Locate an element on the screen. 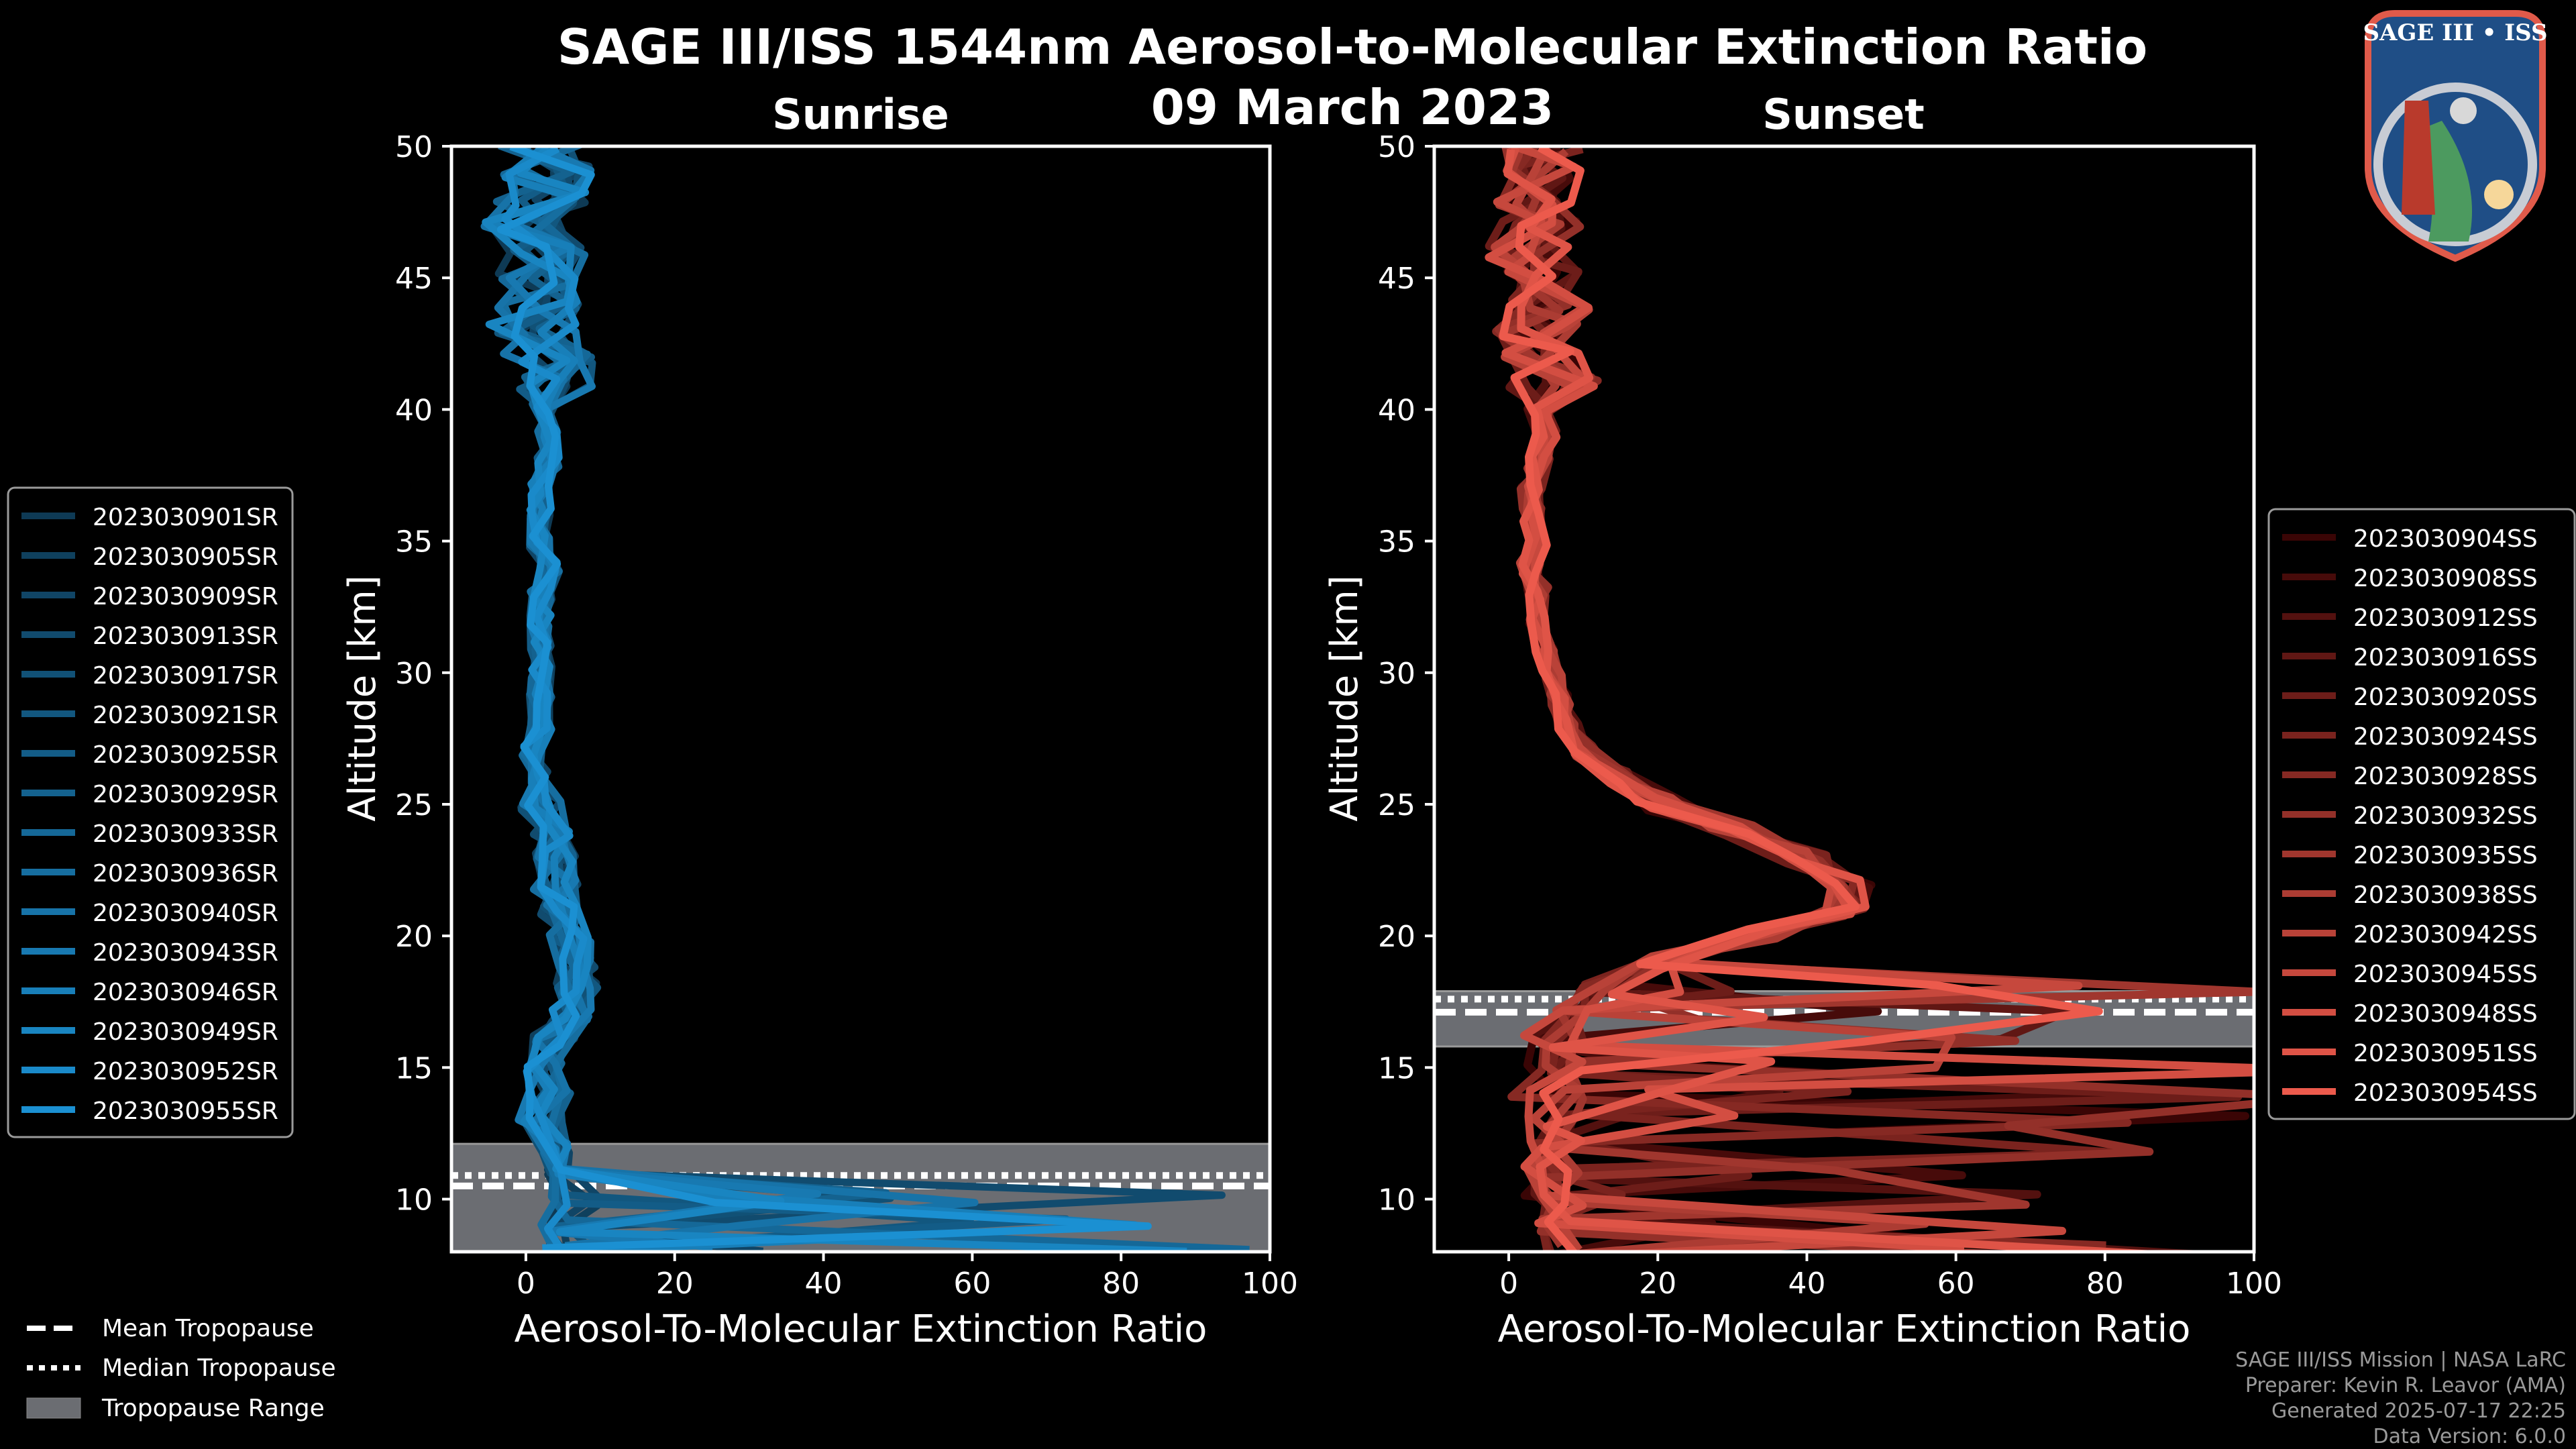 This screenshot has height=1449, width=2576. mean-tropopause-label: Mean Tropopause is located at coordinates (208, 1328).